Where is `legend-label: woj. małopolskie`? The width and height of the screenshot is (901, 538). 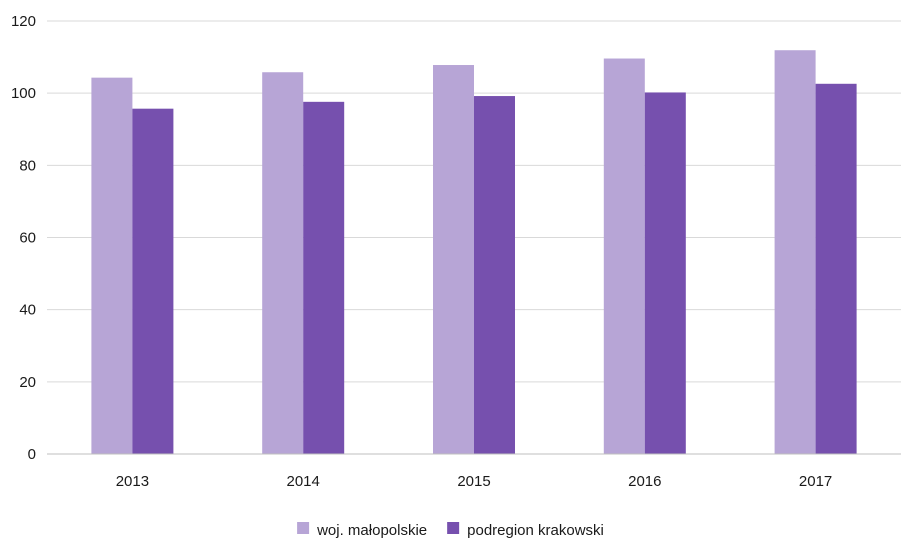 legend-label: woj. małopolskie is located at coordinates (371, 530).